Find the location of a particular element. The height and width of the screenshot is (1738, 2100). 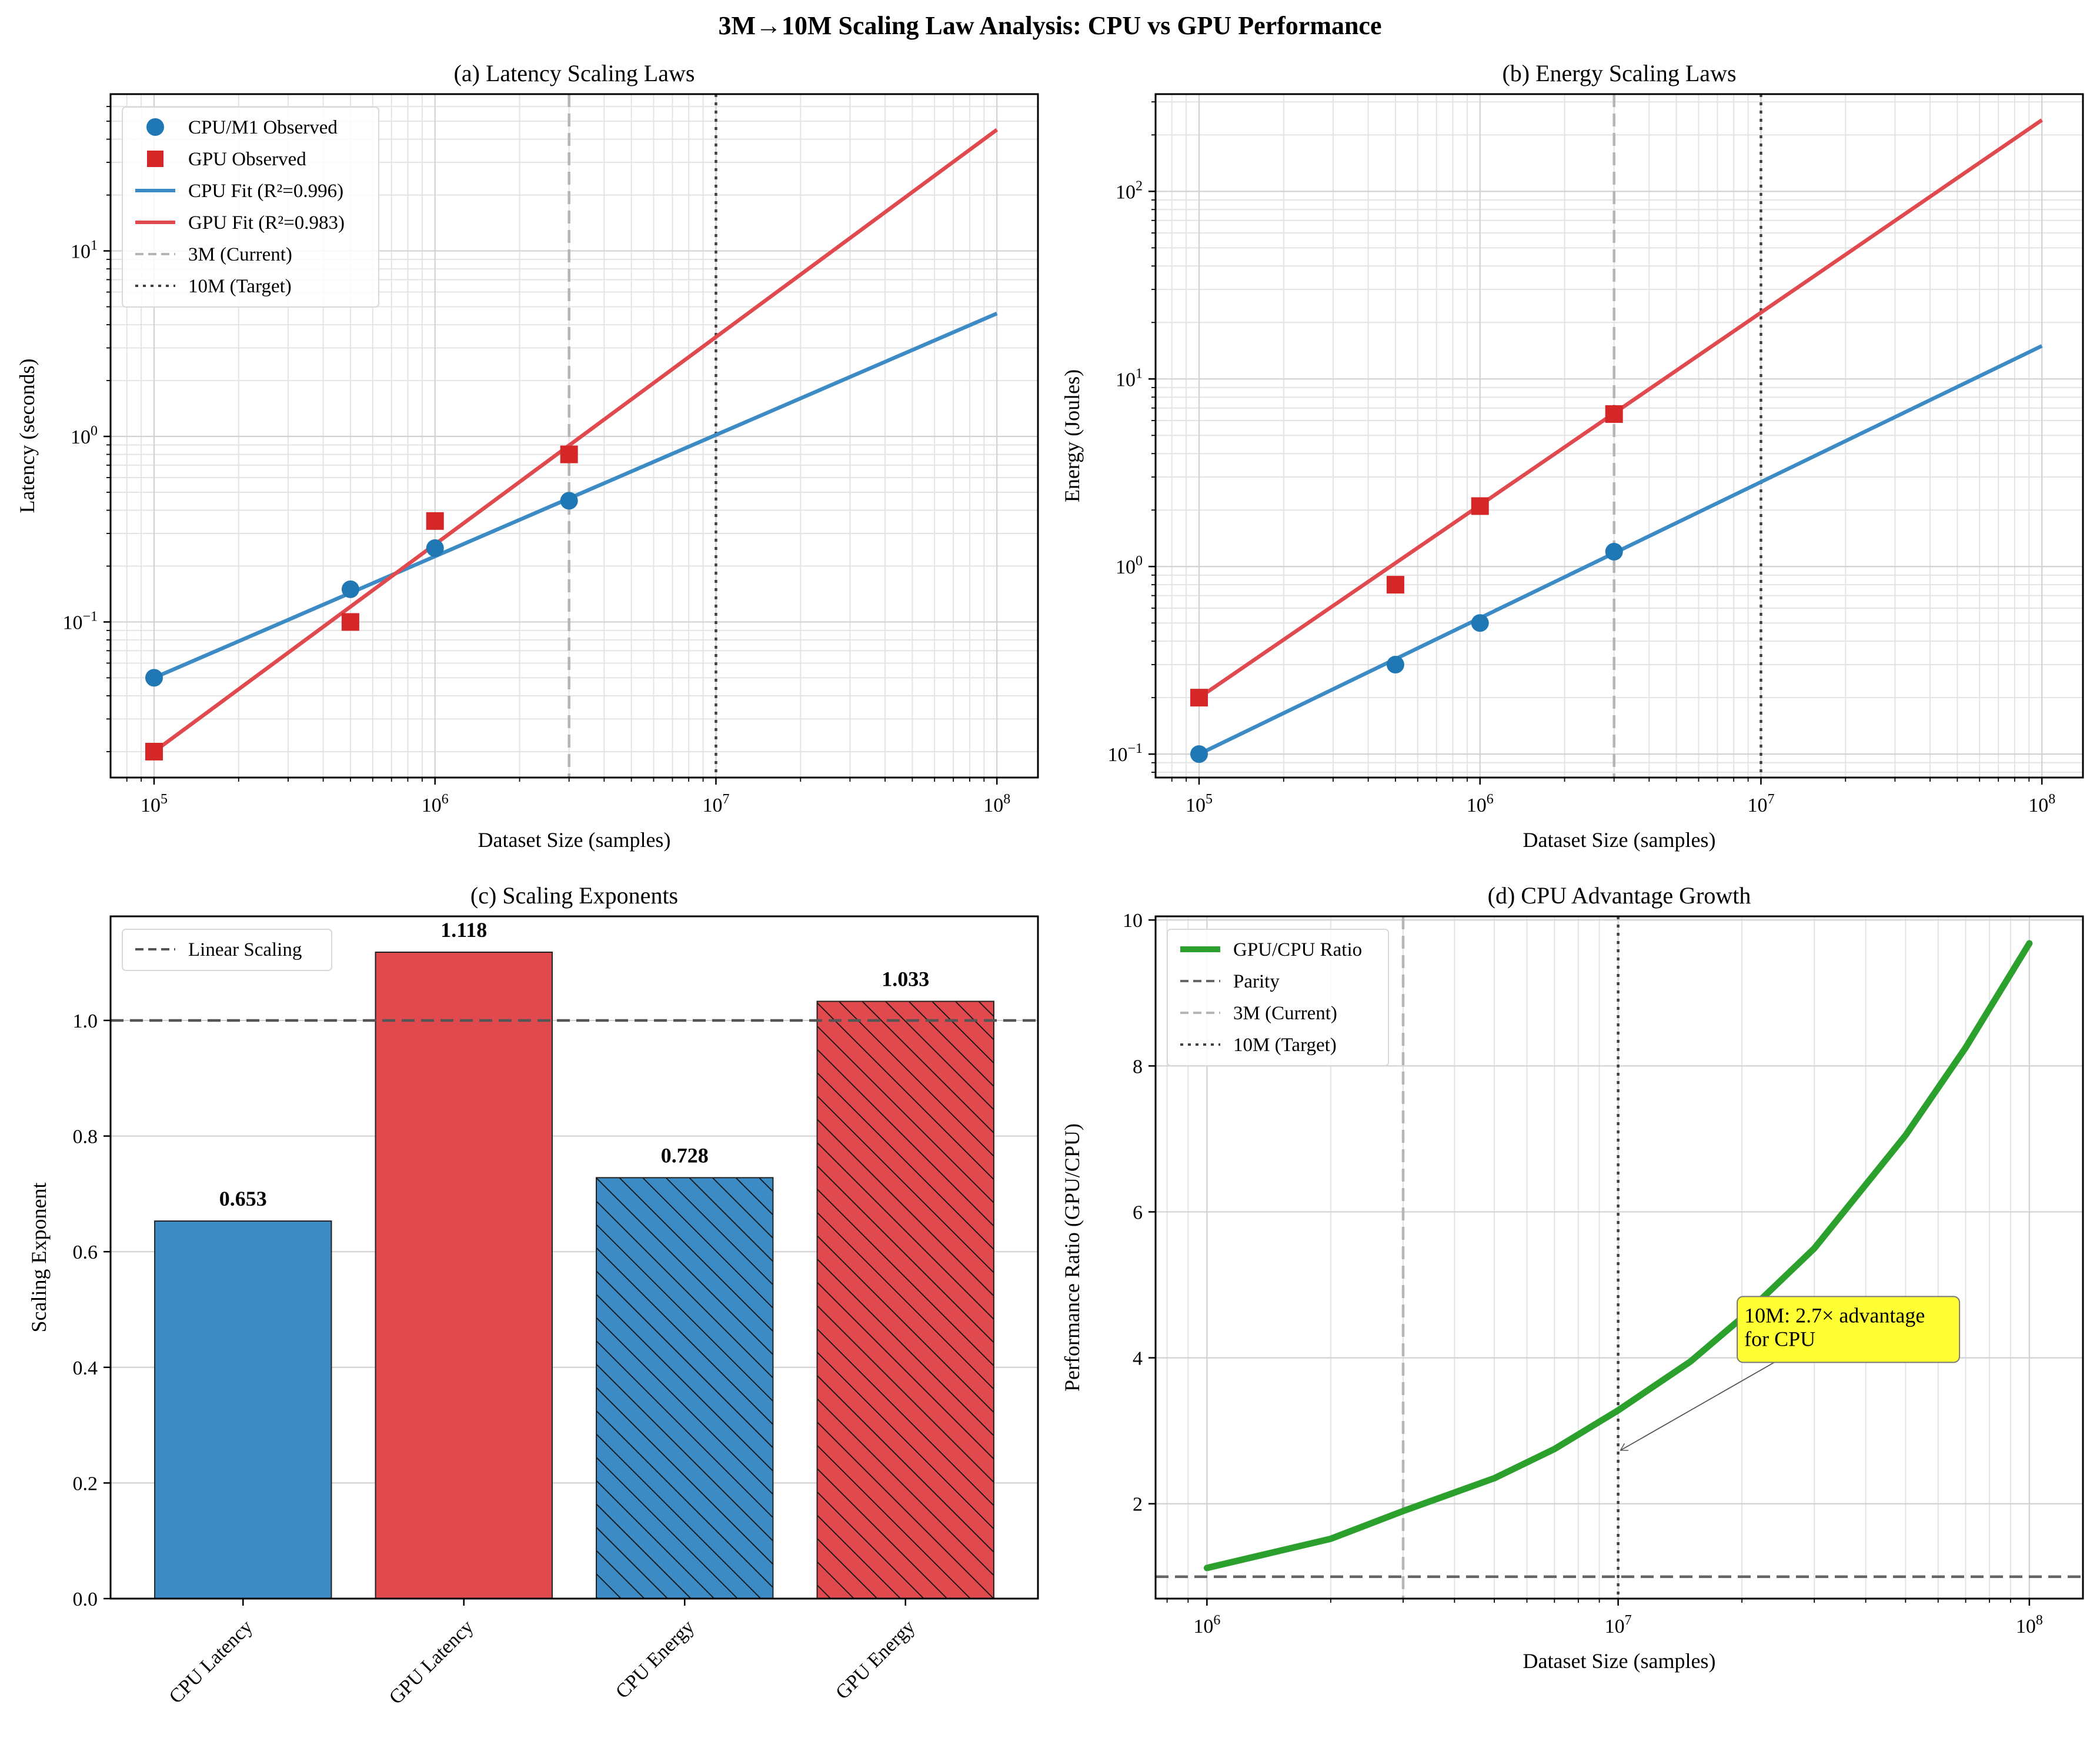

fit-line is located at coordinates (576, 440).